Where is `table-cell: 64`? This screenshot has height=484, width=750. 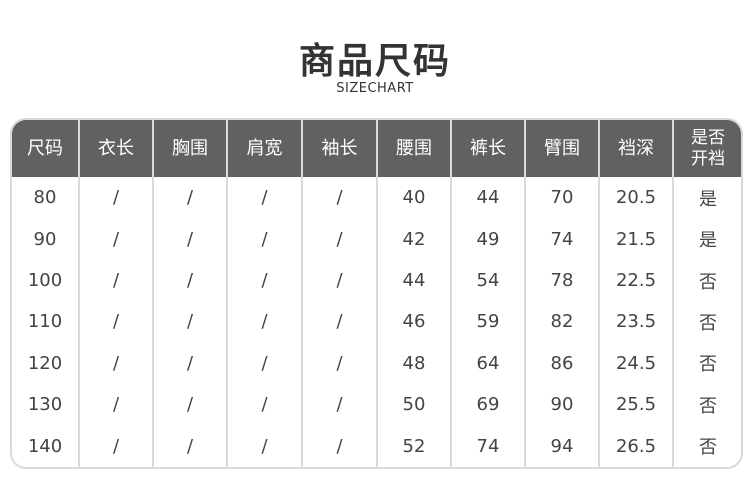
table-cell: 64 is located at coordinates (487, 363).